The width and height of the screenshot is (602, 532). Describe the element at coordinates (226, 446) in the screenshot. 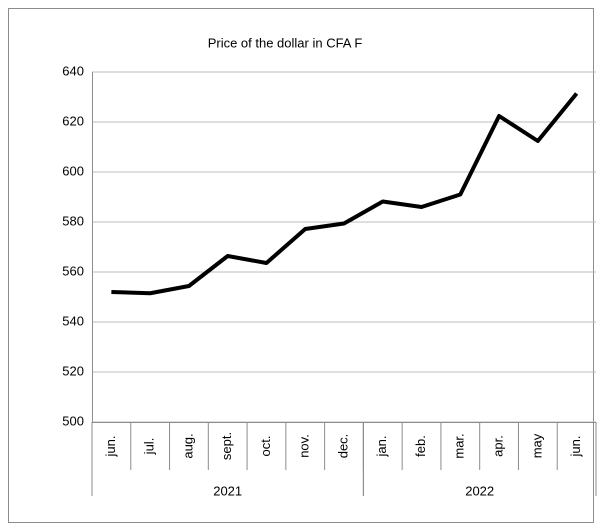

I see `x-tick-label: sept.` at that location.